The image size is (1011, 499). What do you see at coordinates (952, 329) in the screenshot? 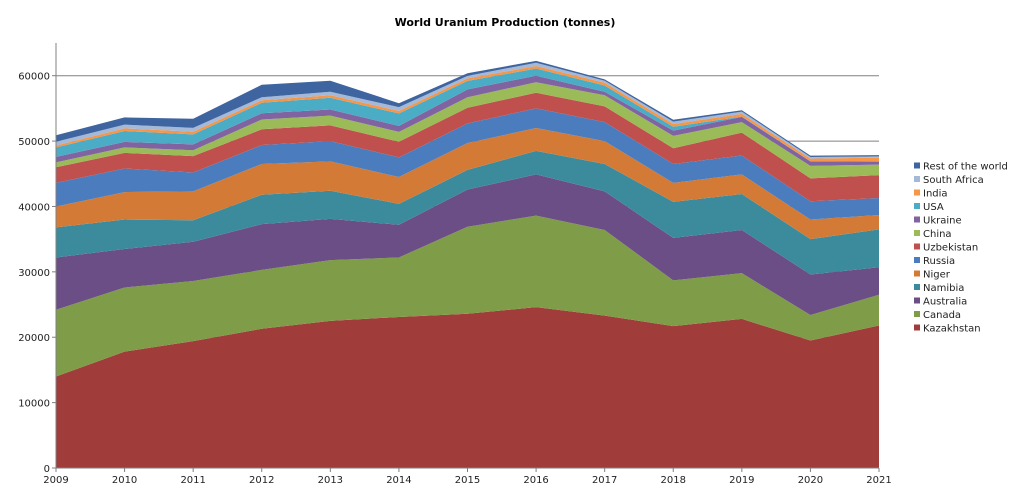
I see `legend-label: Kazakhstan` at bounding box center [952, 329].